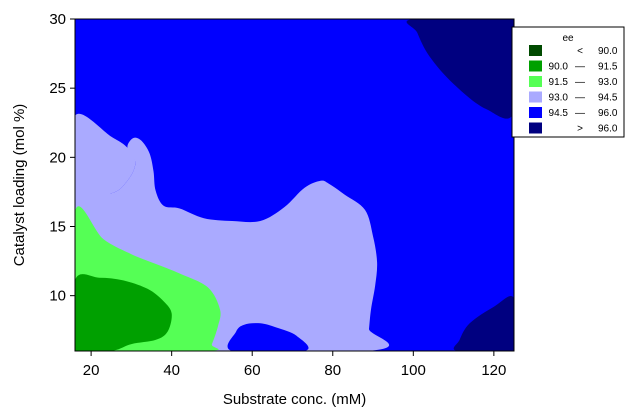  I want to click on y-axis-title: Catalyst loading (mol %), so click(19, 185).